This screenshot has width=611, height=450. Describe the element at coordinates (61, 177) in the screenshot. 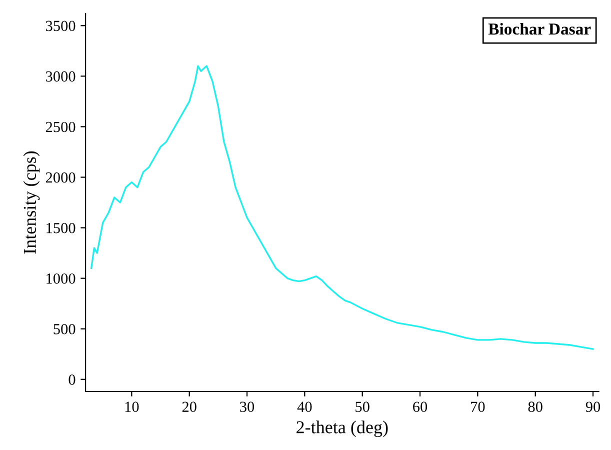

I see `y-tick-label: 2000` at that location.